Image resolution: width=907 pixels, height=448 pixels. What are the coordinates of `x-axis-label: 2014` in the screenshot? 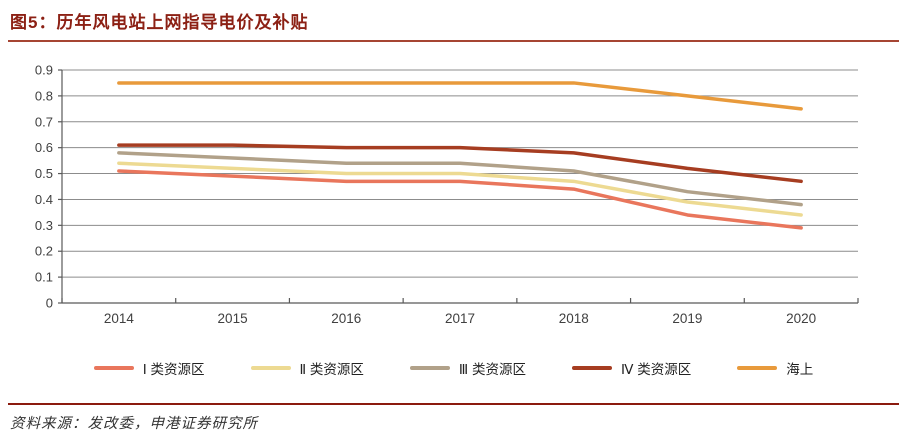 It's located at (119, 318).